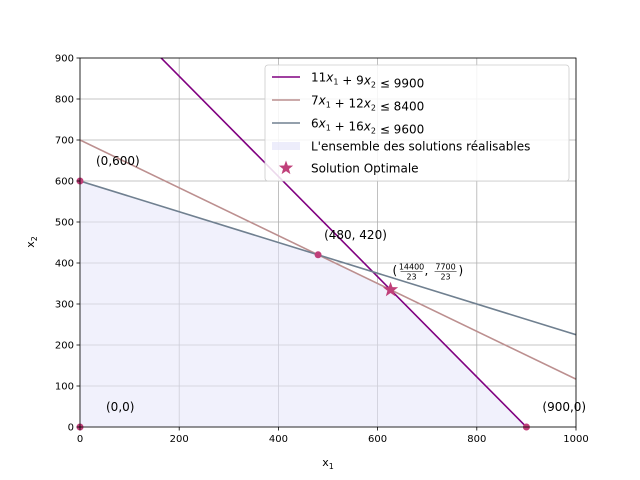 The height and width of the screenshot is (480, 640). Describe the element at coordinates (80, 439) in the screenshot. I see `x-tick-label: 0` at that location.